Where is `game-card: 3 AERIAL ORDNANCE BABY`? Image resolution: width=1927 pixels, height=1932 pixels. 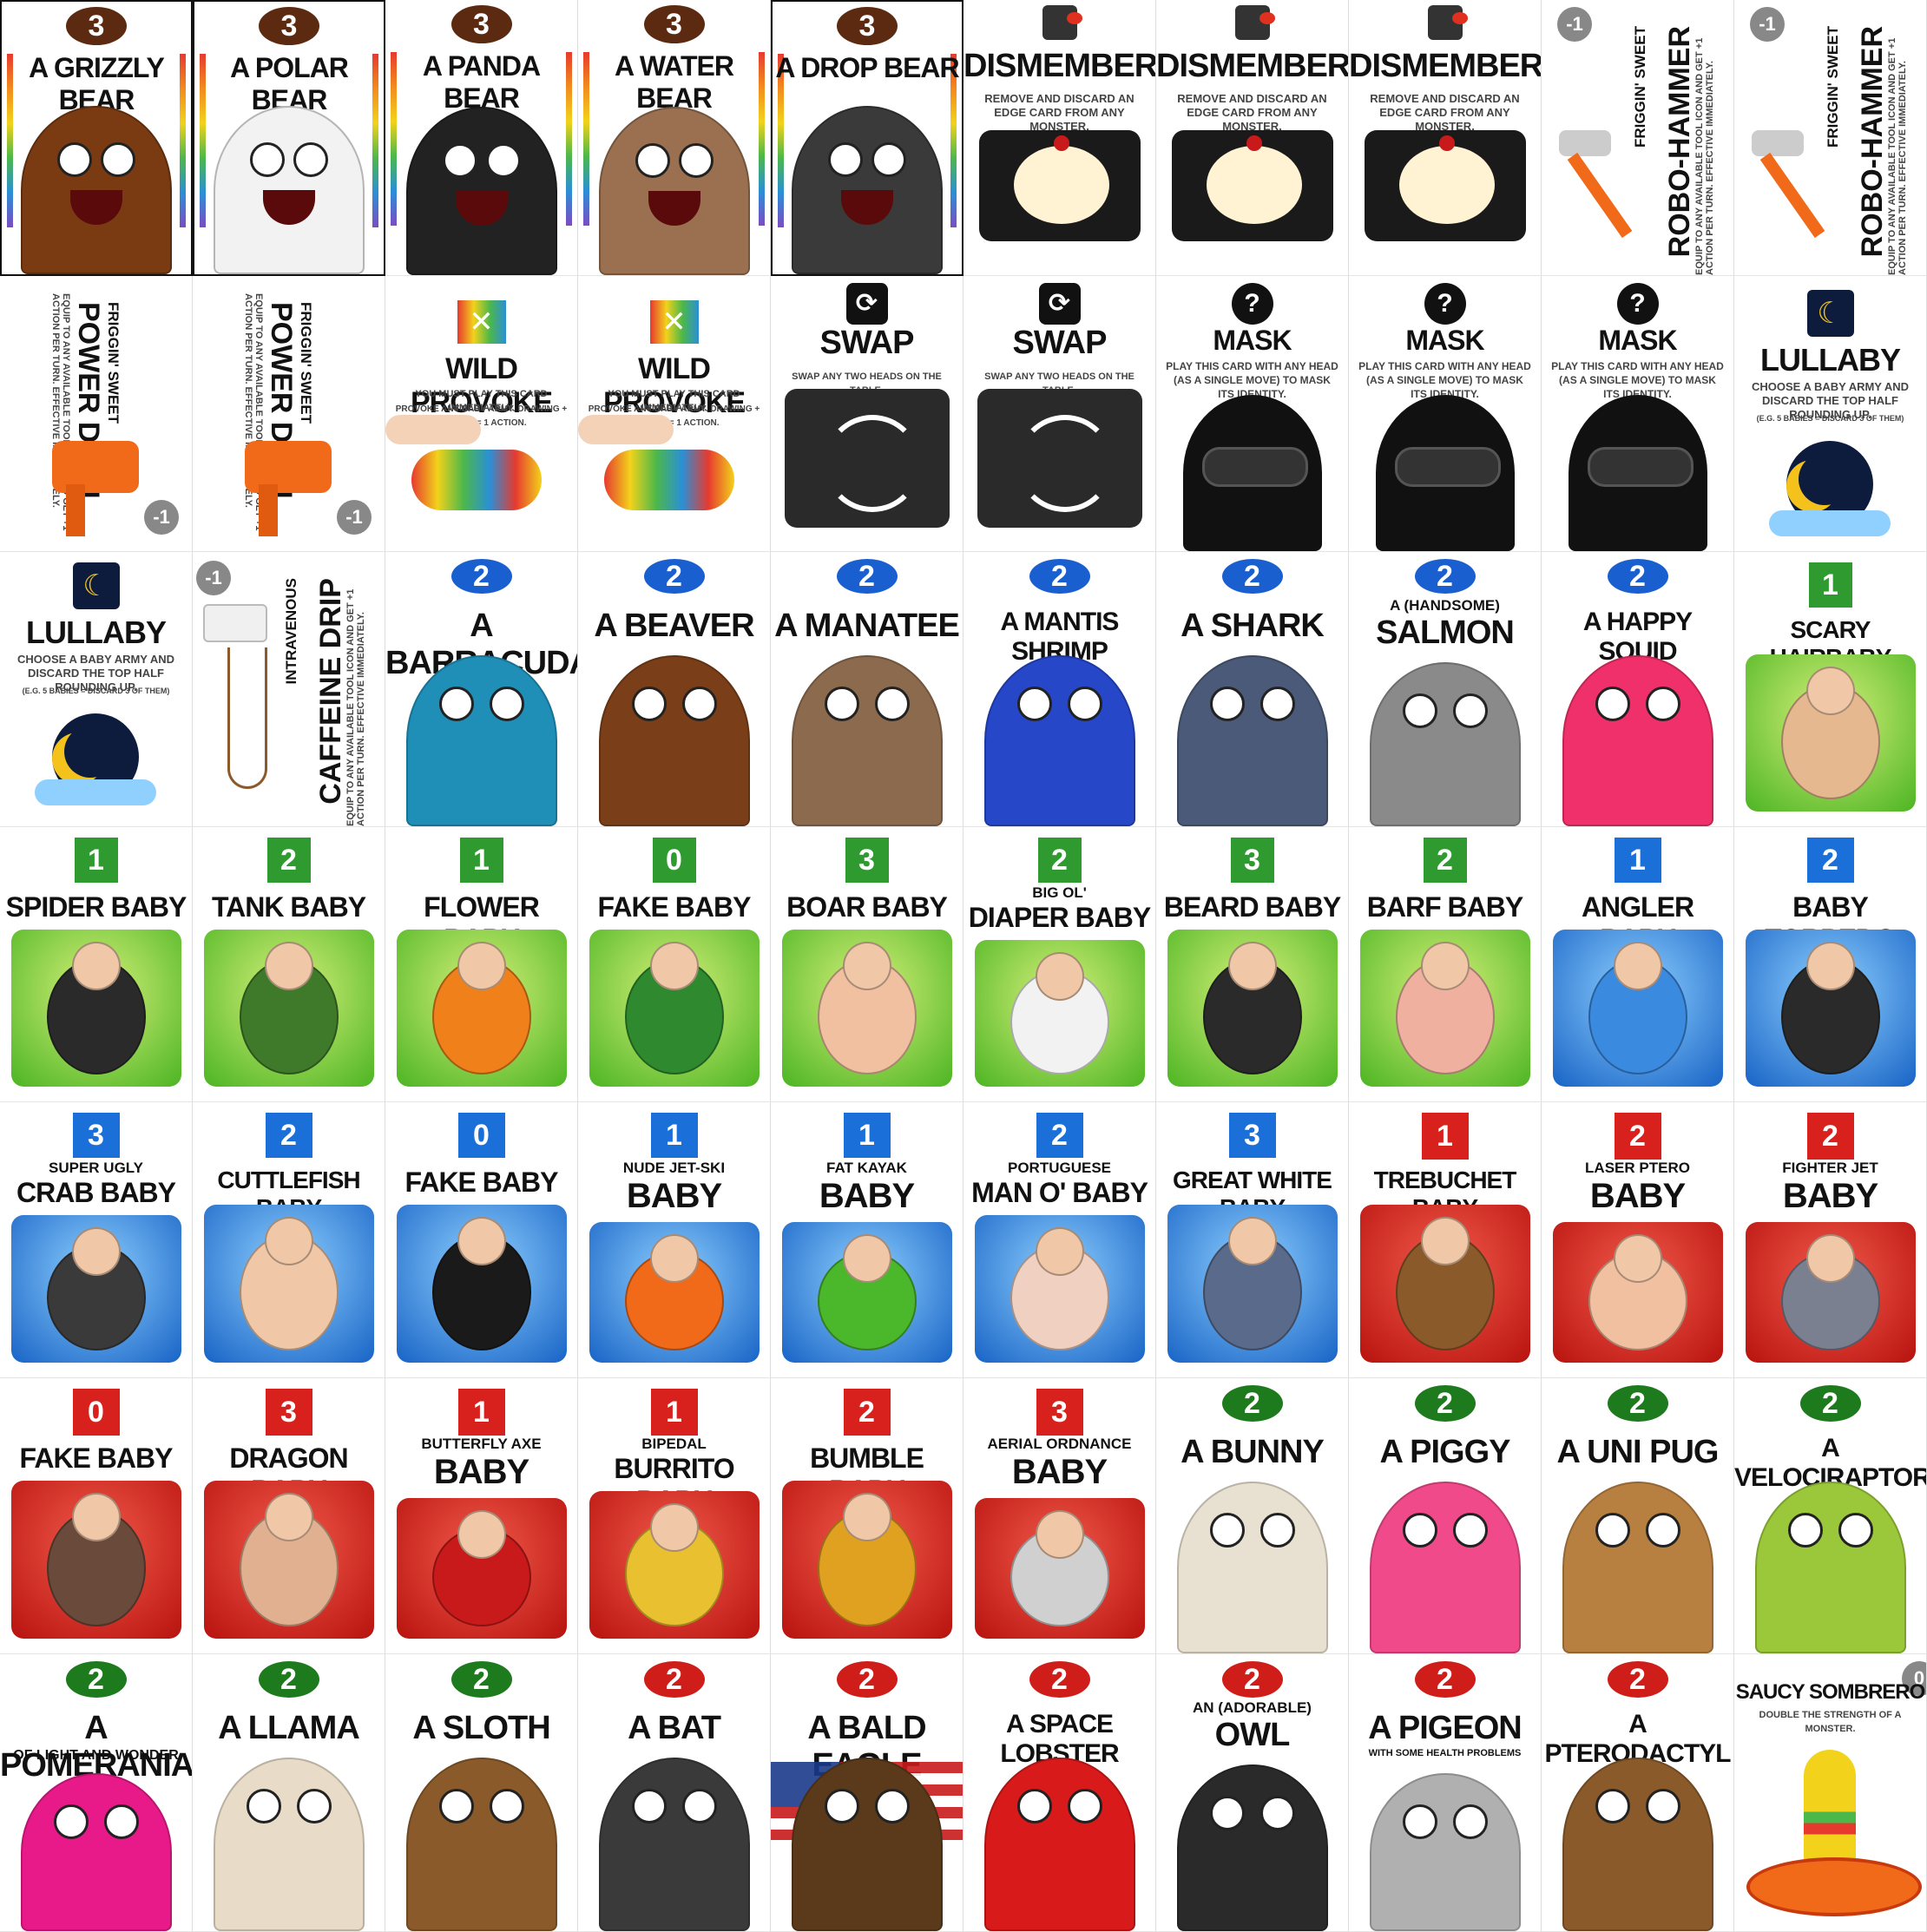 game-card: 3 AERIAL ORDNANCE BABY is located at coordinates (1060, 1516).